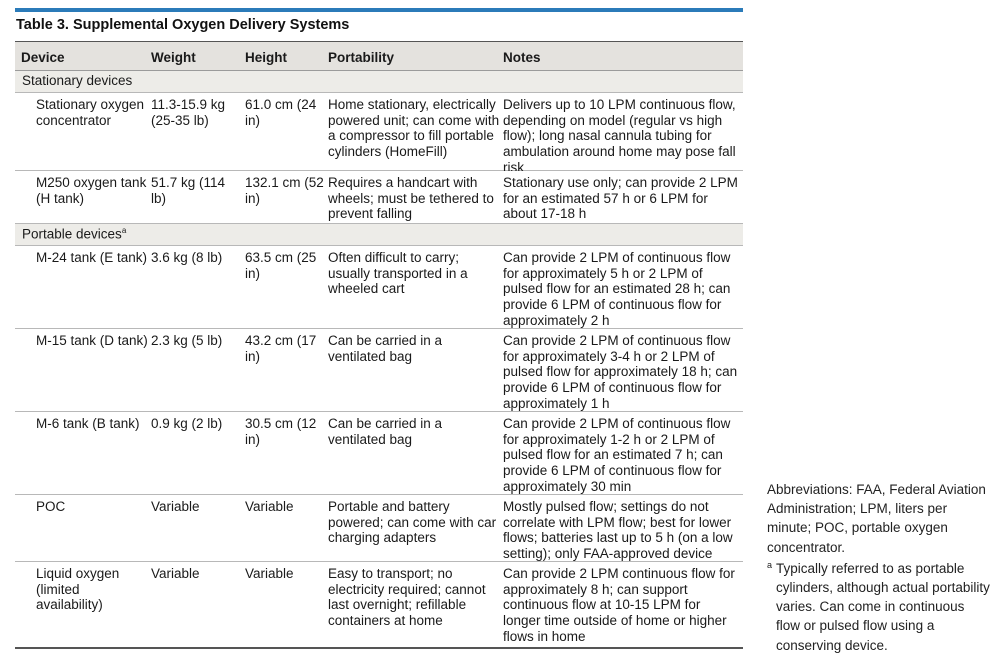 This screenshot has width=1000, height=659. What do you see at coordinates (91, 190) in the screenshot?
I see `cell-device: M250 oxygen tank (H tank)` at bounding box center [91, 190].